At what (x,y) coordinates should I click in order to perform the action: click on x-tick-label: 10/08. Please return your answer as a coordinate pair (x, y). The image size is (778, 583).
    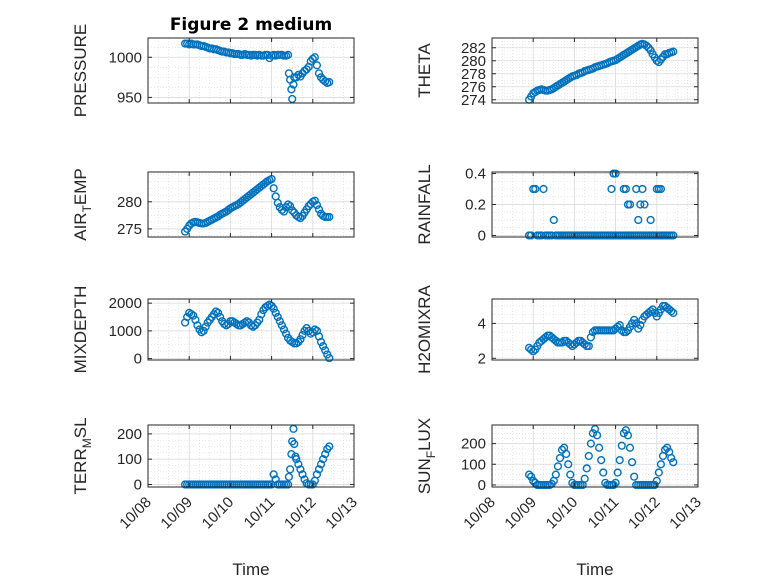
    Looking at the image, I should click on (135, 513).